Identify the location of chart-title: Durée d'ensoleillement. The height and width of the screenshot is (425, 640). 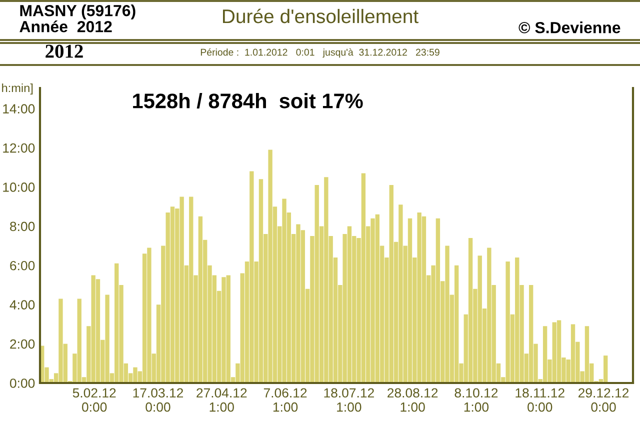
(320, 16).